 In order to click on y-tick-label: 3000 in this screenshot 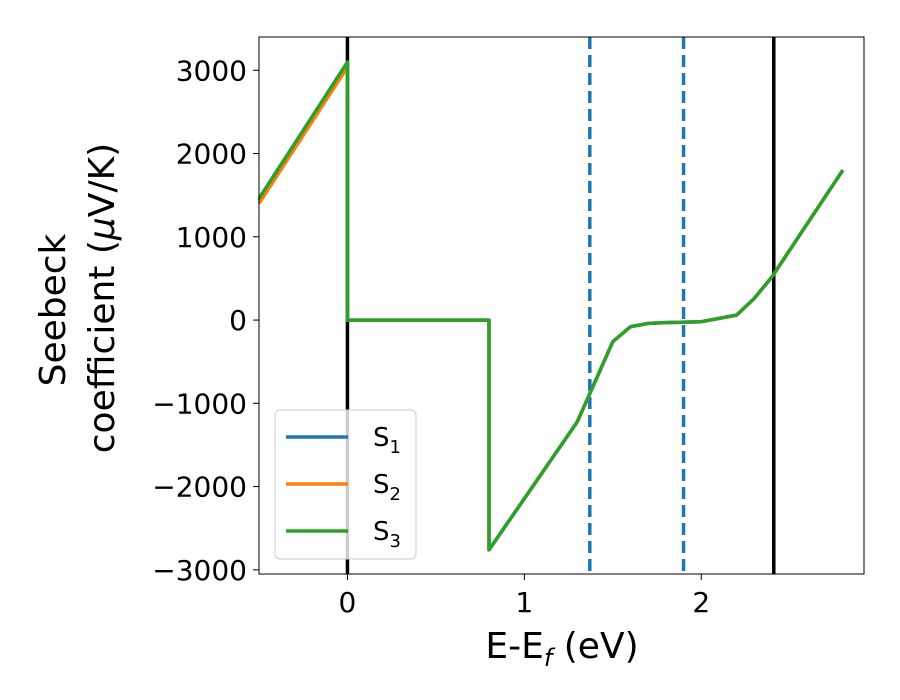, I will do `click(211, 70)`.